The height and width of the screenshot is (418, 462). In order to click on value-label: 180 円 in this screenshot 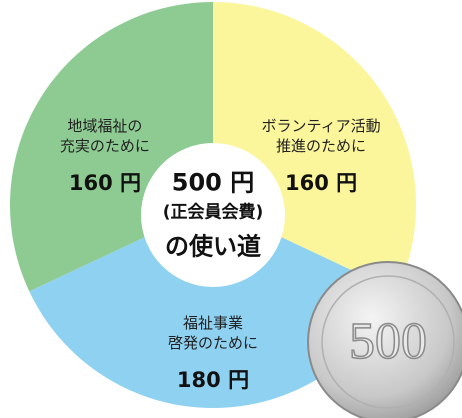, I will do `click(213, 380)`.